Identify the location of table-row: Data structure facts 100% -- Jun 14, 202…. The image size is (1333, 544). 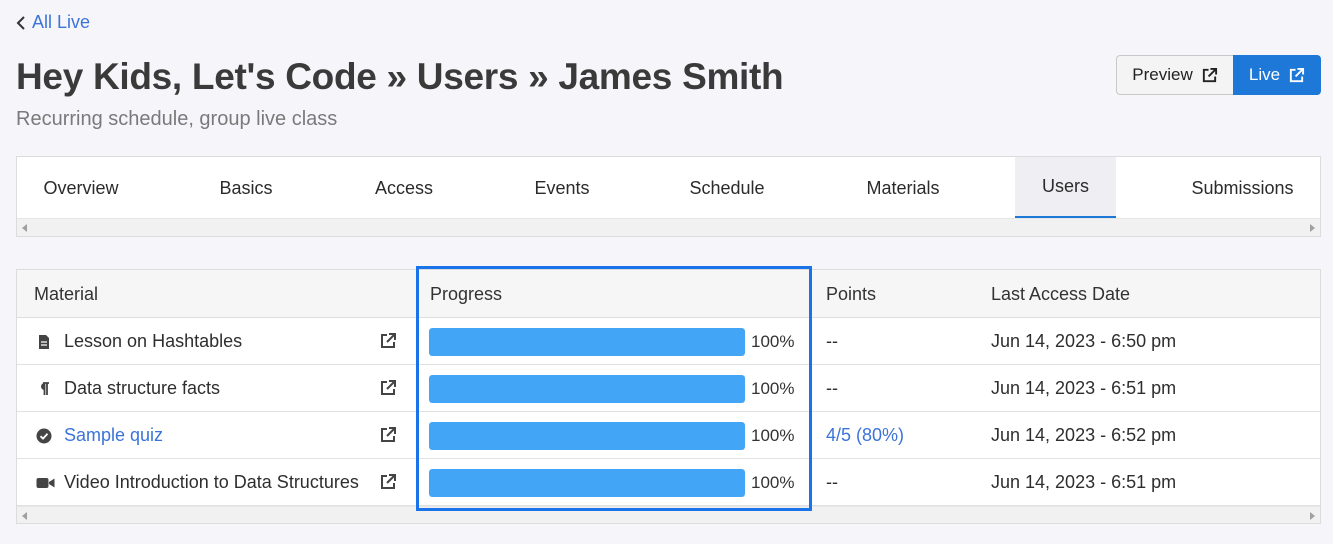
(668, 388).